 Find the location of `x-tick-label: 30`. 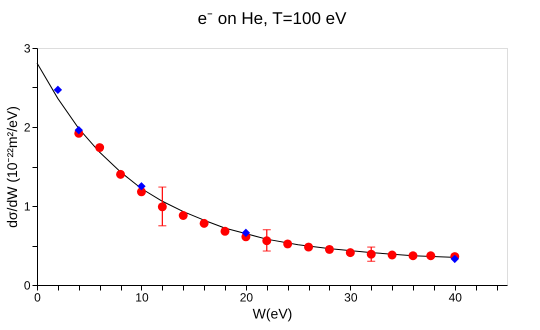

x-tick-label: 30 is located at coordinates (351, 297).